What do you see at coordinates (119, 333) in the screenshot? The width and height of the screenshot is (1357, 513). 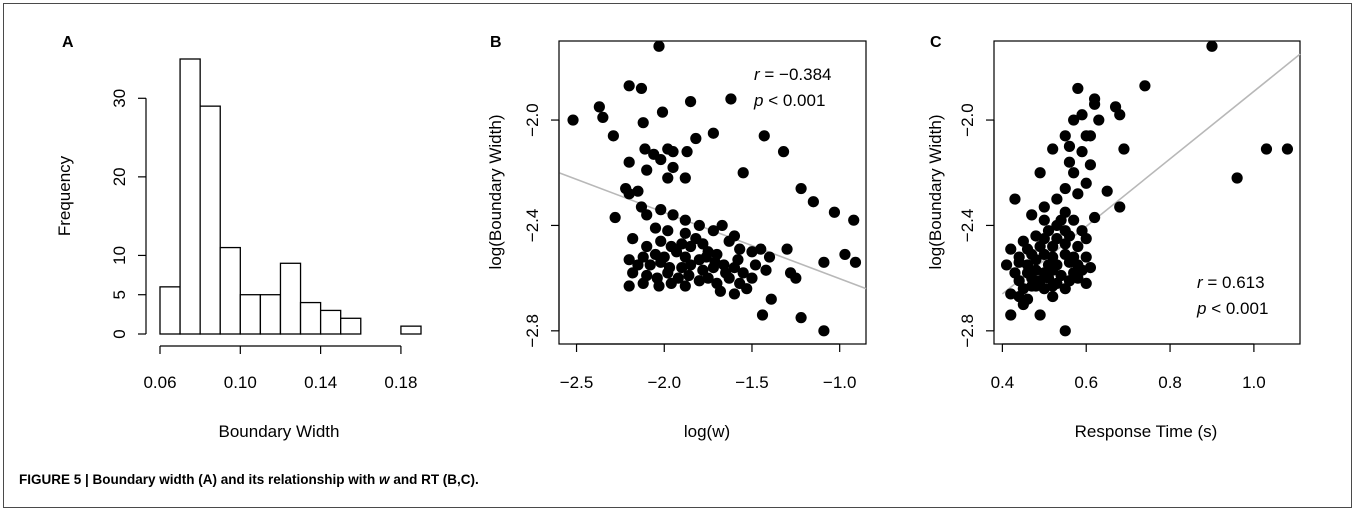 I see `y-tick-label: 0` at bounding box center [119, 333].